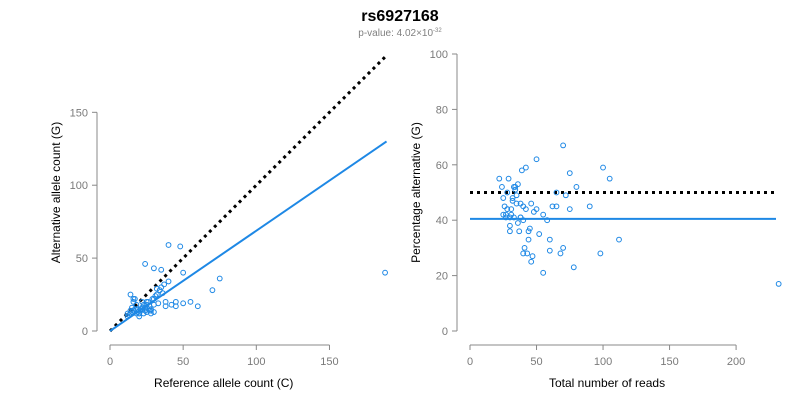 Image resolution: width=800 pixels, height=400 pixels. What do you see at coordinates (442, 110) in the screenshot?
I see `y-tick-label: 80` at bounding box center [442, 110].